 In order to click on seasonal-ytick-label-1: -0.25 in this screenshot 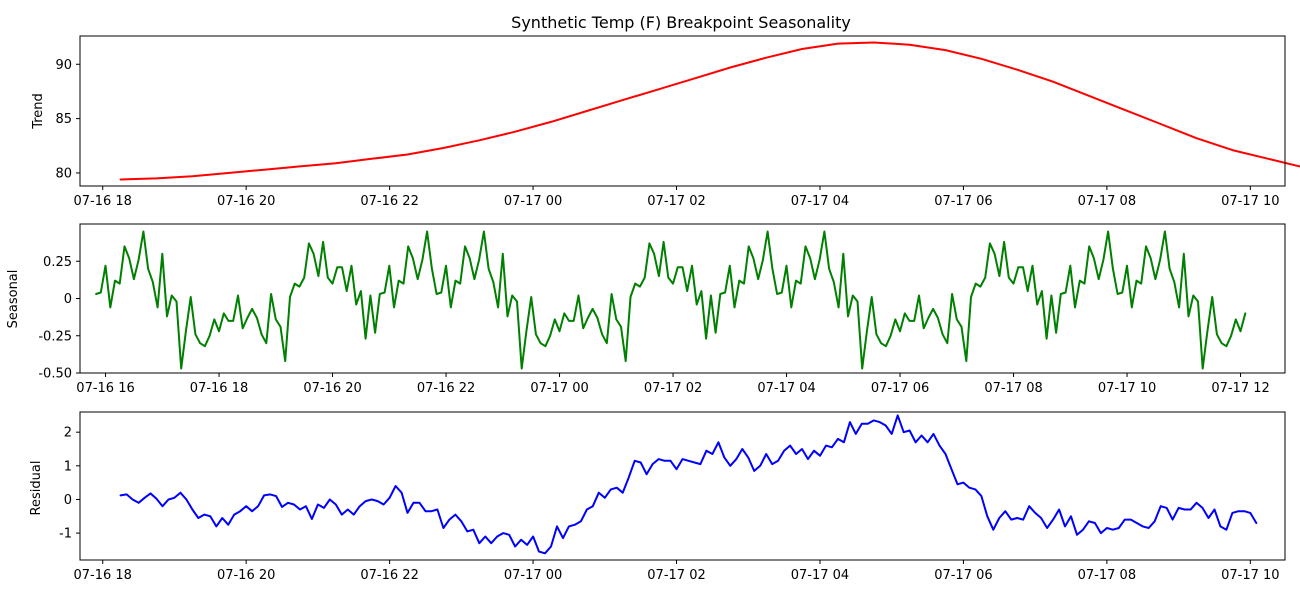, I will do `click(55, 336)`.